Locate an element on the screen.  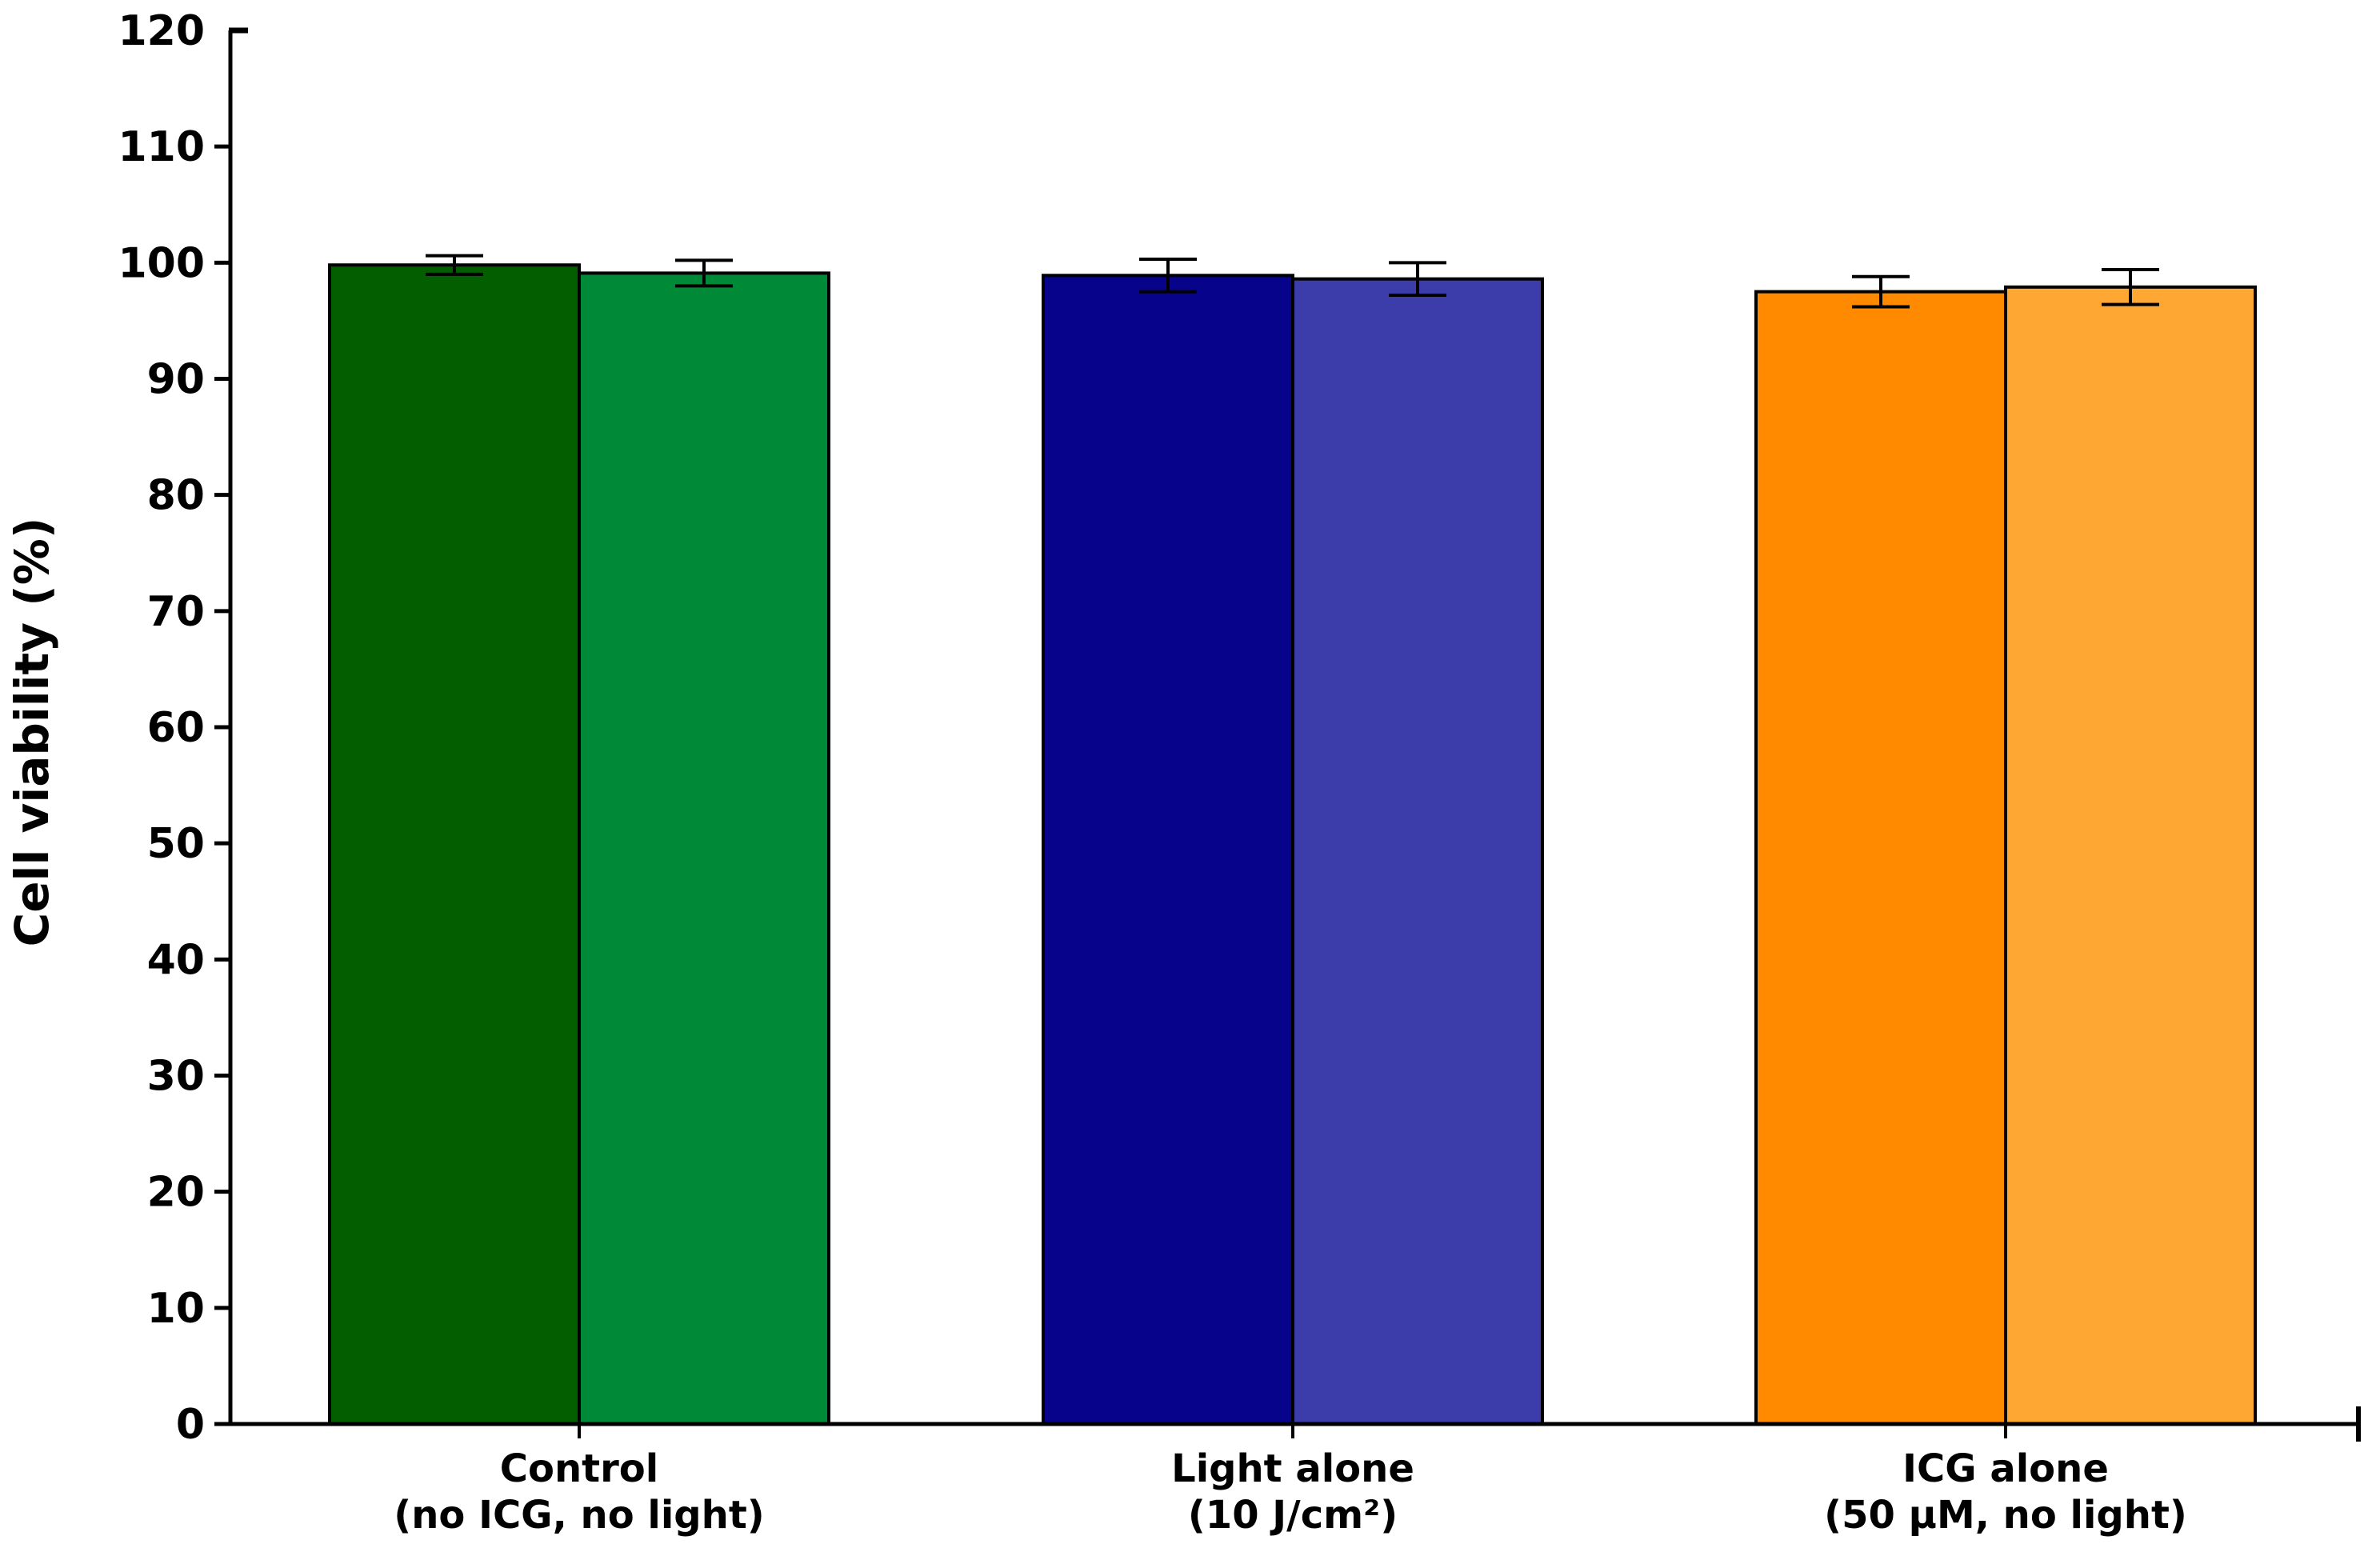
y-axis-label: Cell viability (%) is located at coordinates (32, 732).